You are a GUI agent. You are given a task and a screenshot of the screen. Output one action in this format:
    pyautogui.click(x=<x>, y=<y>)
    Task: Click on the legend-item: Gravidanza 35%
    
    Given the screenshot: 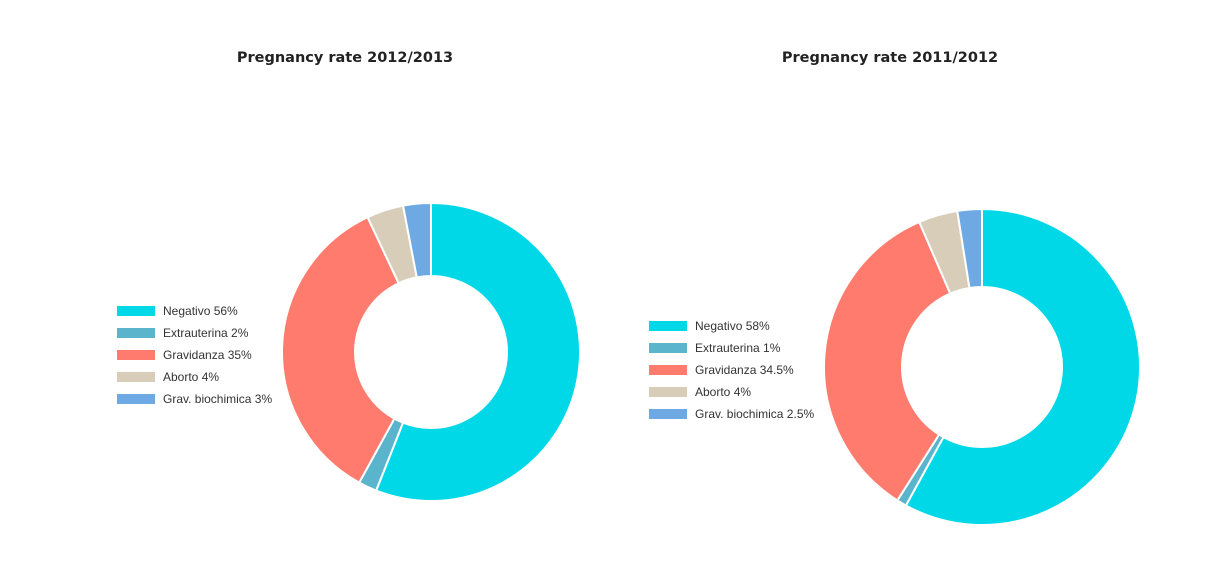 What is the action you would take?
    pyautogui.click(x=194, y=355)
    